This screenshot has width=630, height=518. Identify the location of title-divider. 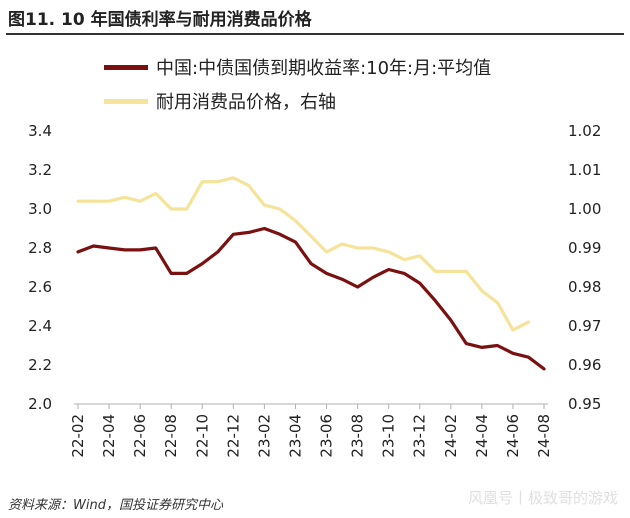
(315, 34).